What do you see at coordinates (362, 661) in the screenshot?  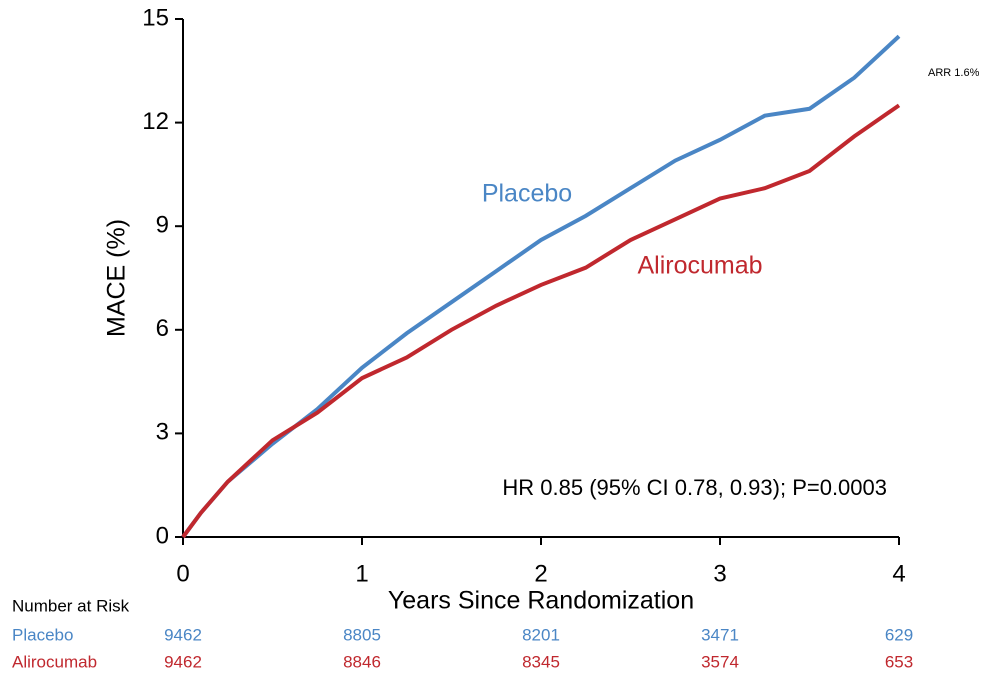 I see `risk-value: 8846` at bounding box center [362, 661].